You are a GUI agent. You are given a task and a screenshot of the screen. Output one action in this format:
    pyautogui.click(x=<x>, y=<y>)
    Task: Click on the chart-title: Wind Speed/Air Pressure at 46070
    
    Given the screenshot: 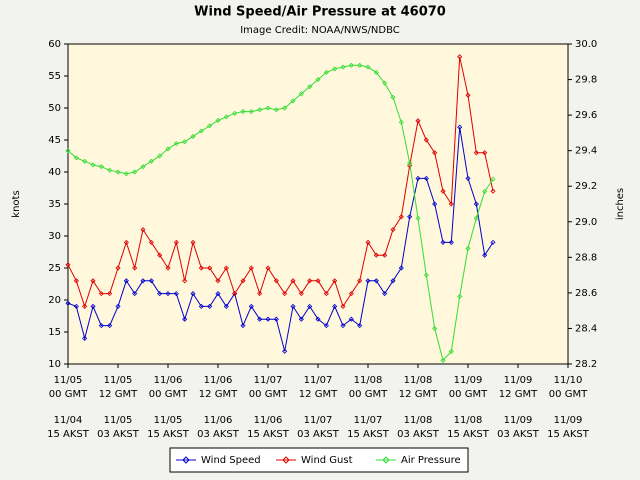 What is the action you would take?
    pyautogui.click(x=320, y=12)
    